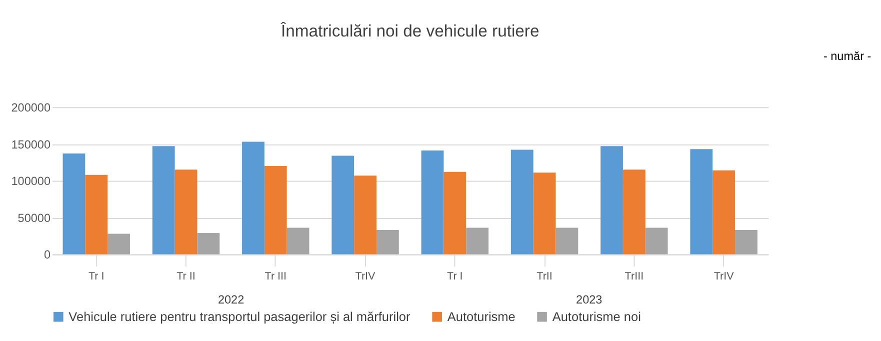 The height and width of the screenshot is (341, 881). What do you see at coordinates (481, 316) in the screenshot?
I see `legend-label: Autoturisme` at bounding box center [481, 316].